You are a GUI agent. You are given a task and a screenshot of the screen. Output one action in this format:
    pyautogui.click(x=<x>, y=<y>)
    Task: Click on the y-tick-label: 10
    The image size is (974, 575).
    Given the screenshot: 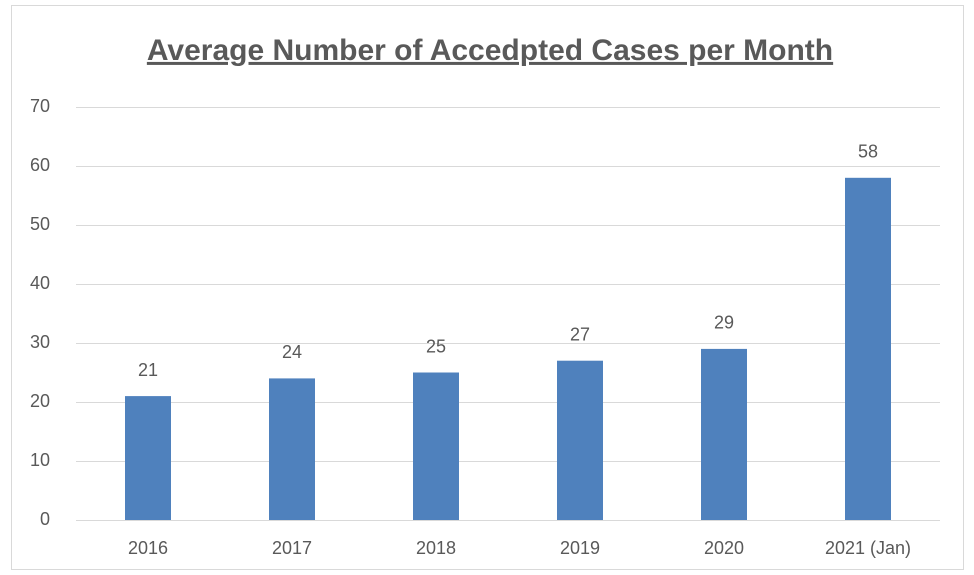 What is the action you would take?
    pyautogui.click(x=40, y=460)
    